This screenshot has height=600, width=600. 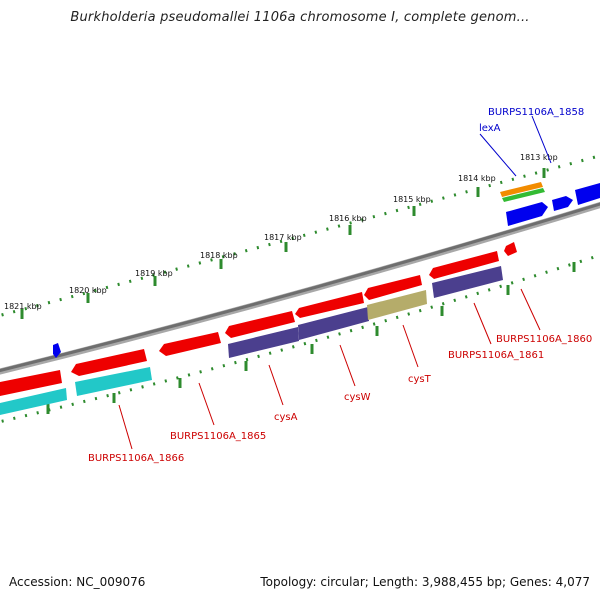 What do you see at coordinates (420, 379) in the screenshot?
I see `gene-label-cysT: cysT` at bounding box center [420, 379].